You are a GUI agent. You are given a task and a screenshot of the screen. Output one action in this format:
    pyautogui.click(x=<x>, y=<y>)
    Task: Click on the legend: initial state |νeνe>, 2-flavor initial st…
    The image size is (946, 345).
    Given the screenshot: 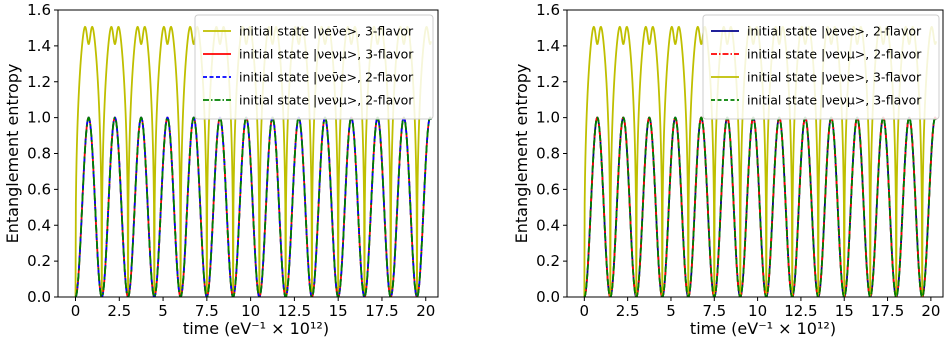 What is the action you would take?
    pyautogui.click(x=821, y=67)
    